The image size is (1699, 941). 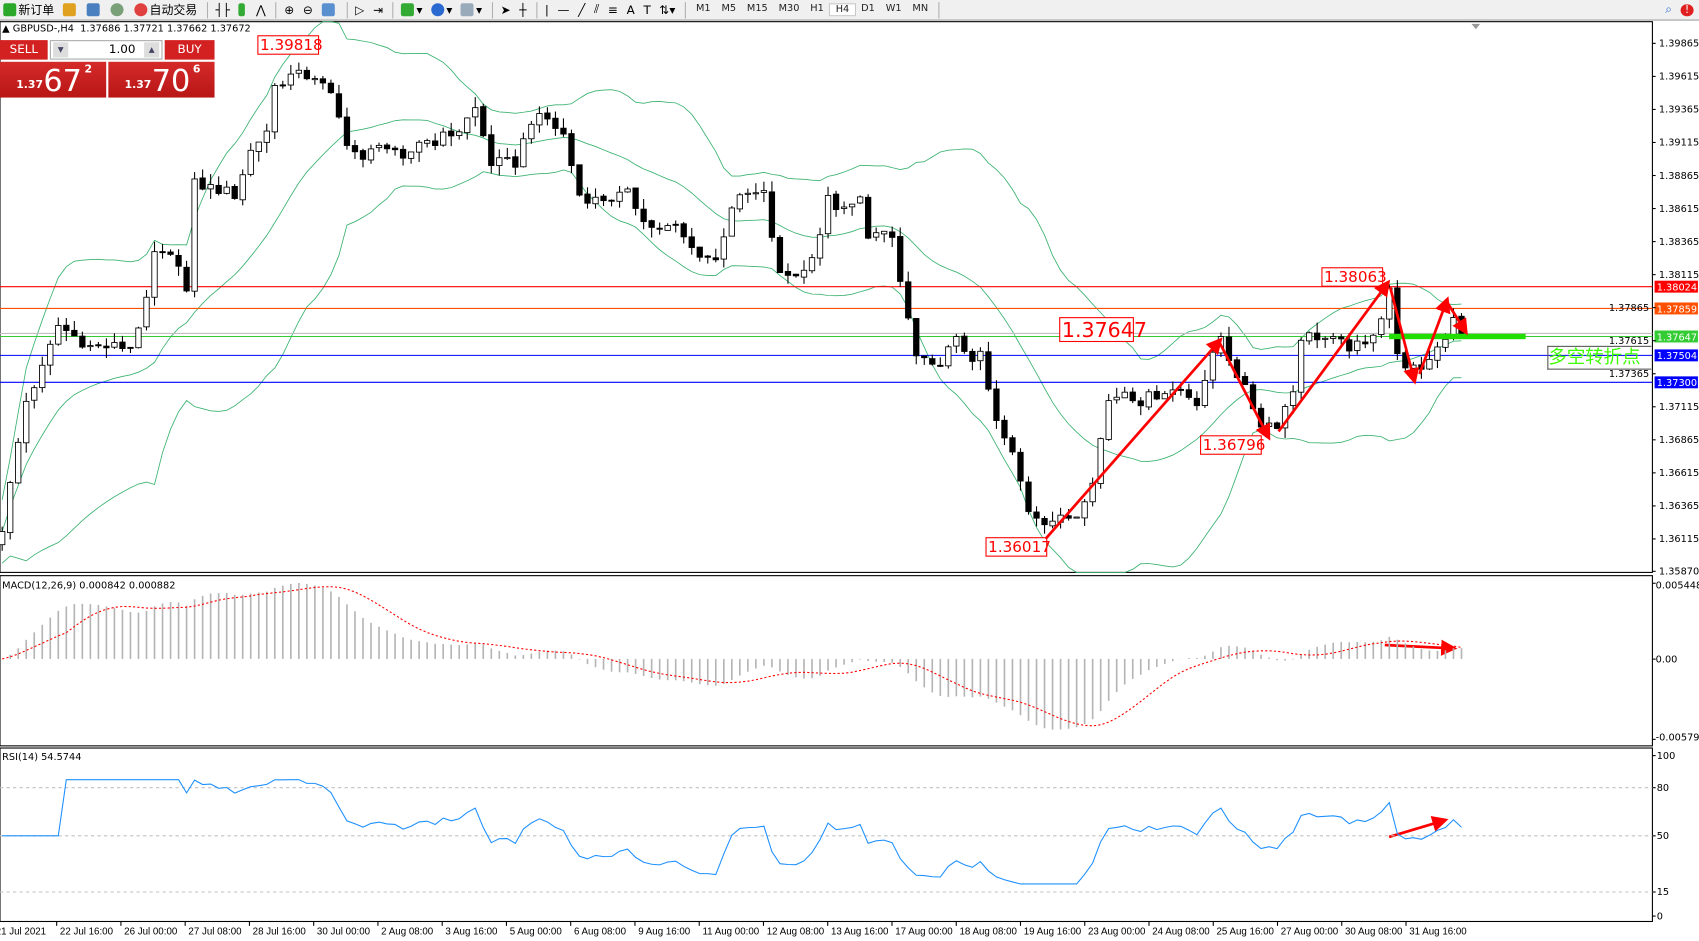 I want to click on price-axis-label: 1.37615, so click(x=1629, y=341).